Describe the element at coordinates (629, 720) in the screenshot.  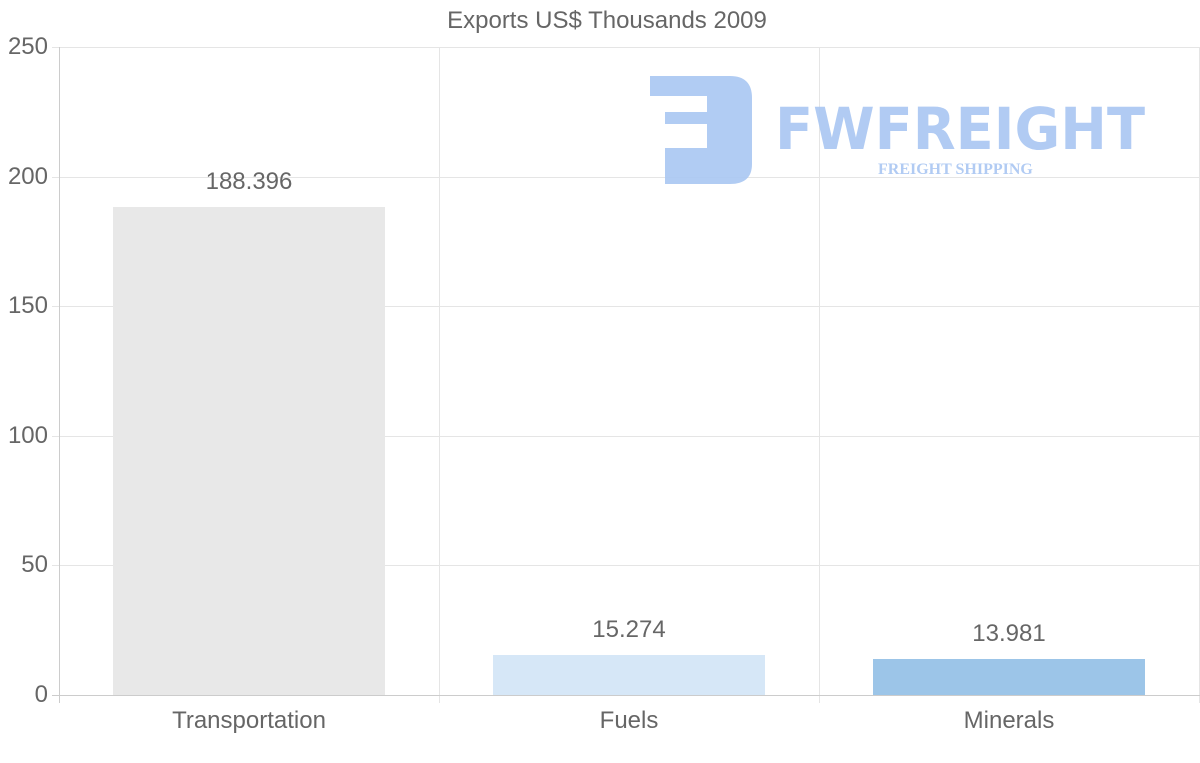
I see `x-category-label: Fuels` at that location.